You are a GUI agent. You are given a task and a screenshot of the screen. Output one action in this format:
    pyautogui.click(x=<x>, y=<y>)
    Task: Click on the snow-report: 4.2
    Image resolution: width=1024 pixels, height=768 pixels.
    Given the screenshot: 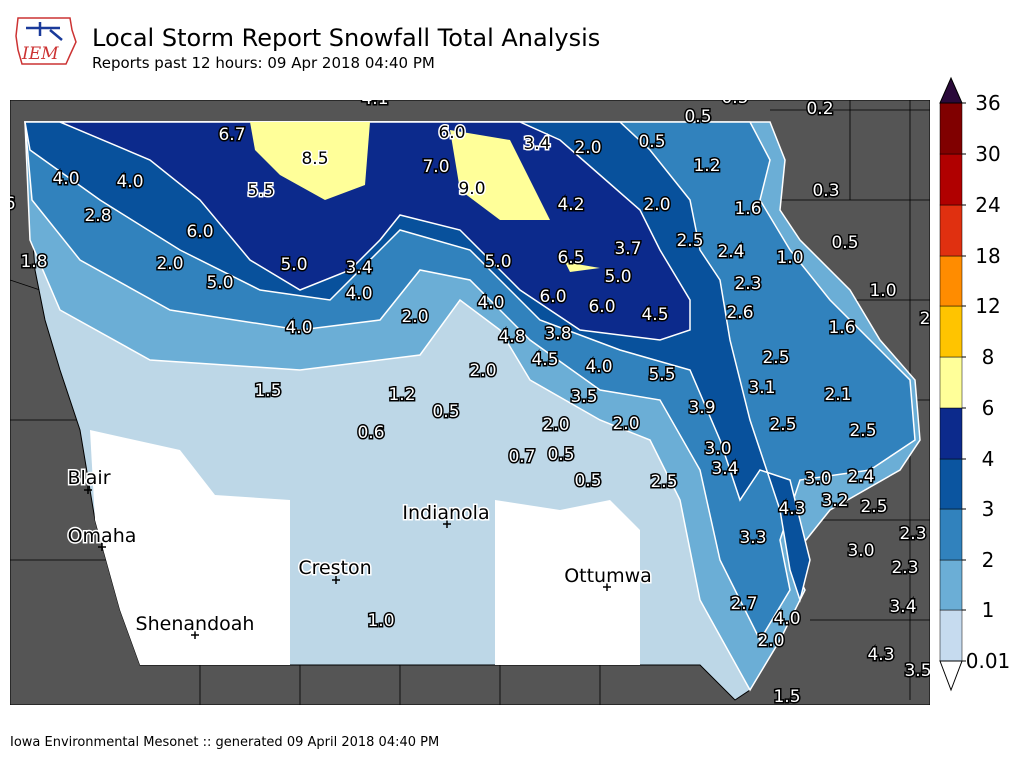 What is the action you would take?
    pyautogui.click(x=570, y=205)
    